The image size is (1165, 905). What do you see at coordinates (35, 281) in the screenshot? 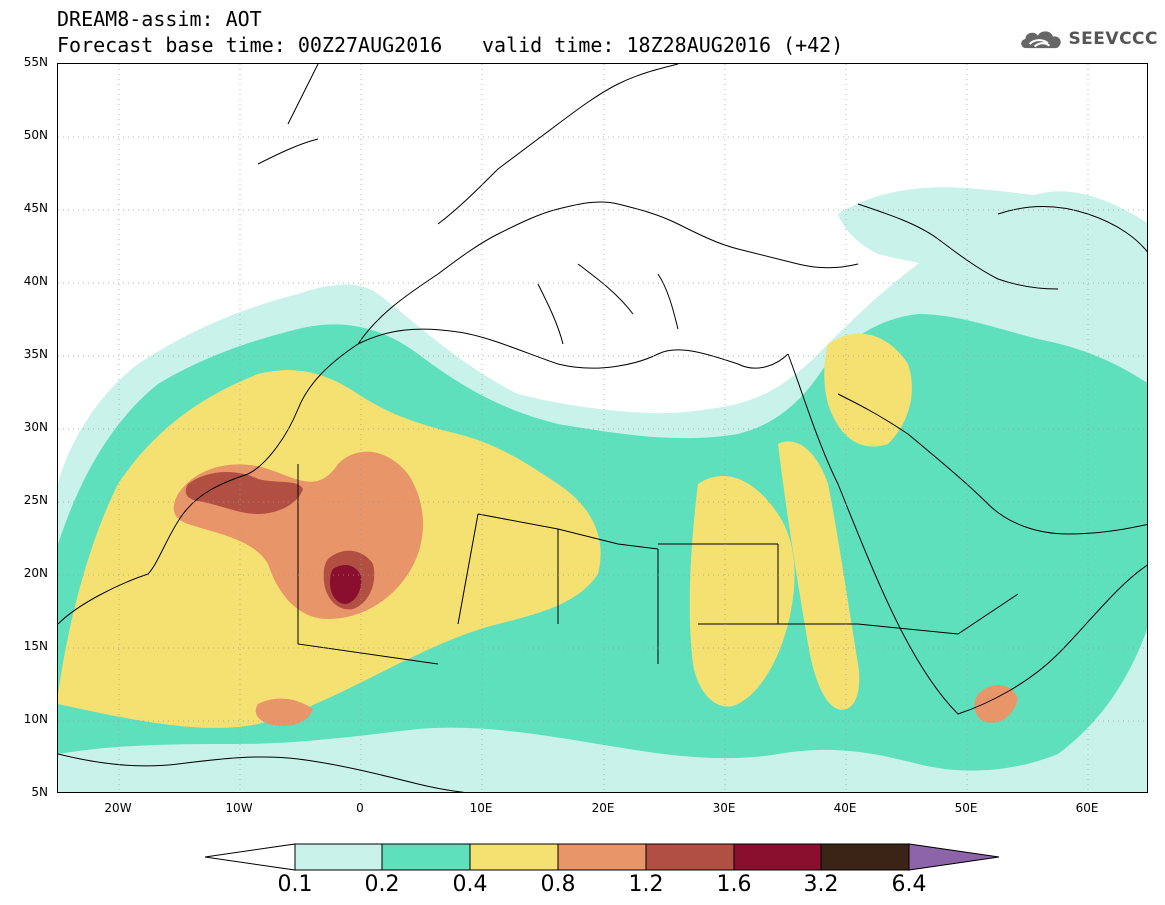
I see `lat-label-40n: 40N` at bounding box center [35, 281].